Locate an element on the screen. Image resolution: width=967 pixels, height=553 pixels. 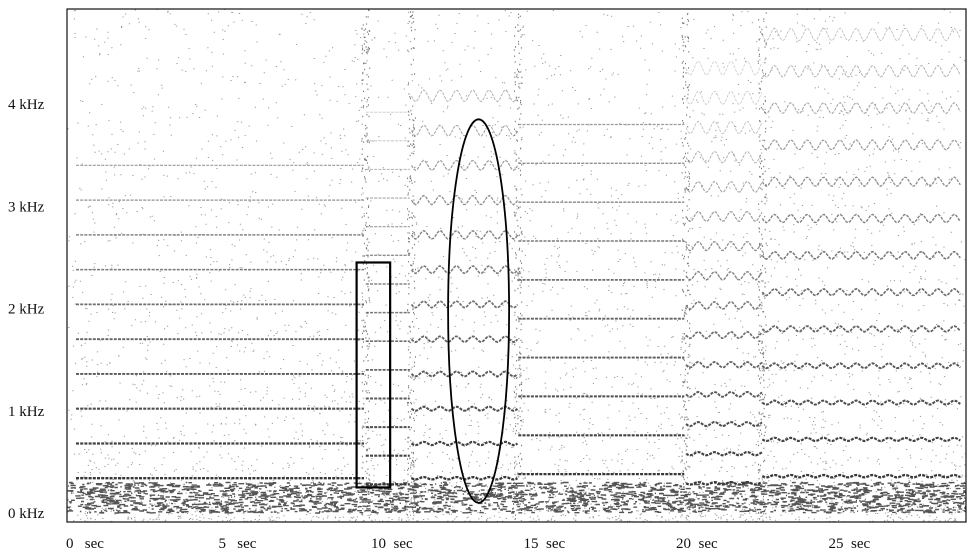
y-tick-label: 1 kHz is located at coordinates (26, 412).